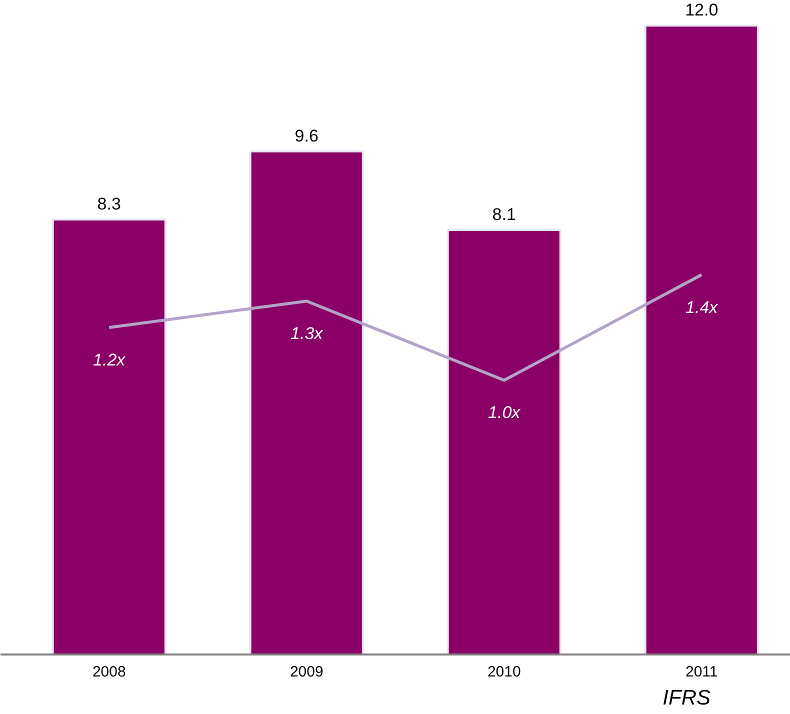 This screenshot has height=714, width=790. I want to click on data-label: 12.0, so click(701, 10).